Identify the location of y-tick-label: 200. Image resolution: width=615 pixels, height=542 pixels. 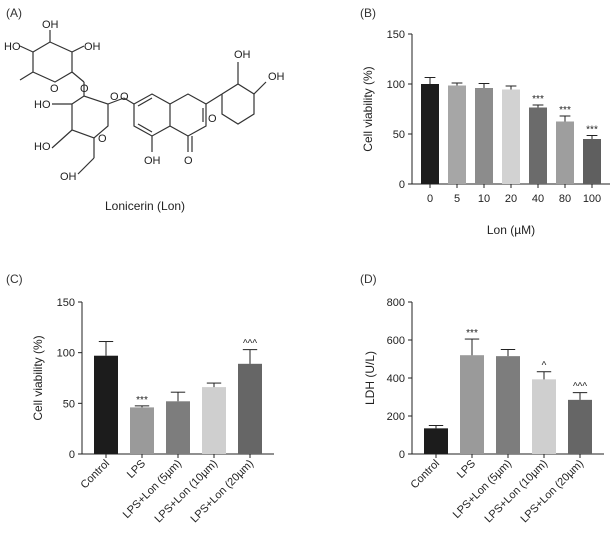
(396, 417).